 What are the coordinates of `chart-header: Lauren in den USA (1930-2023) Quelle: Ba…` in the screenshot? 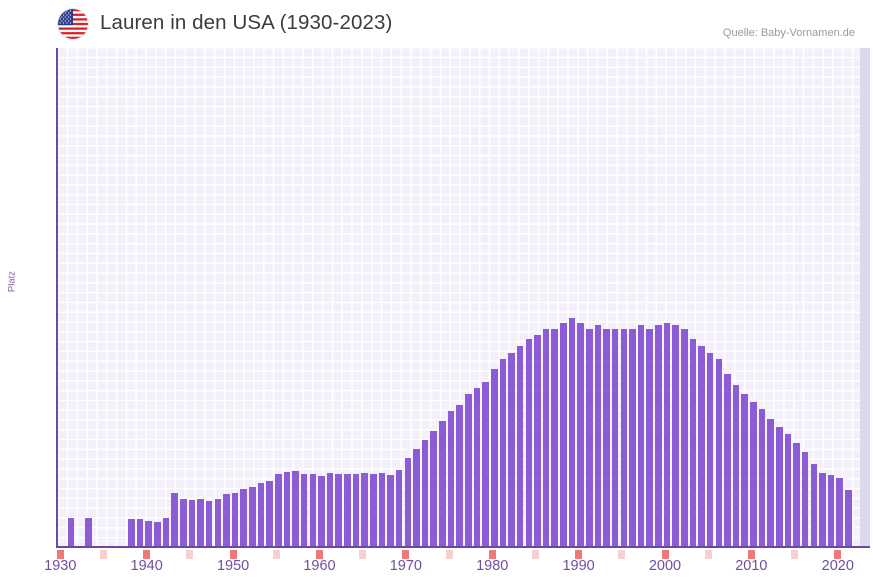 It's located at (436, 23).